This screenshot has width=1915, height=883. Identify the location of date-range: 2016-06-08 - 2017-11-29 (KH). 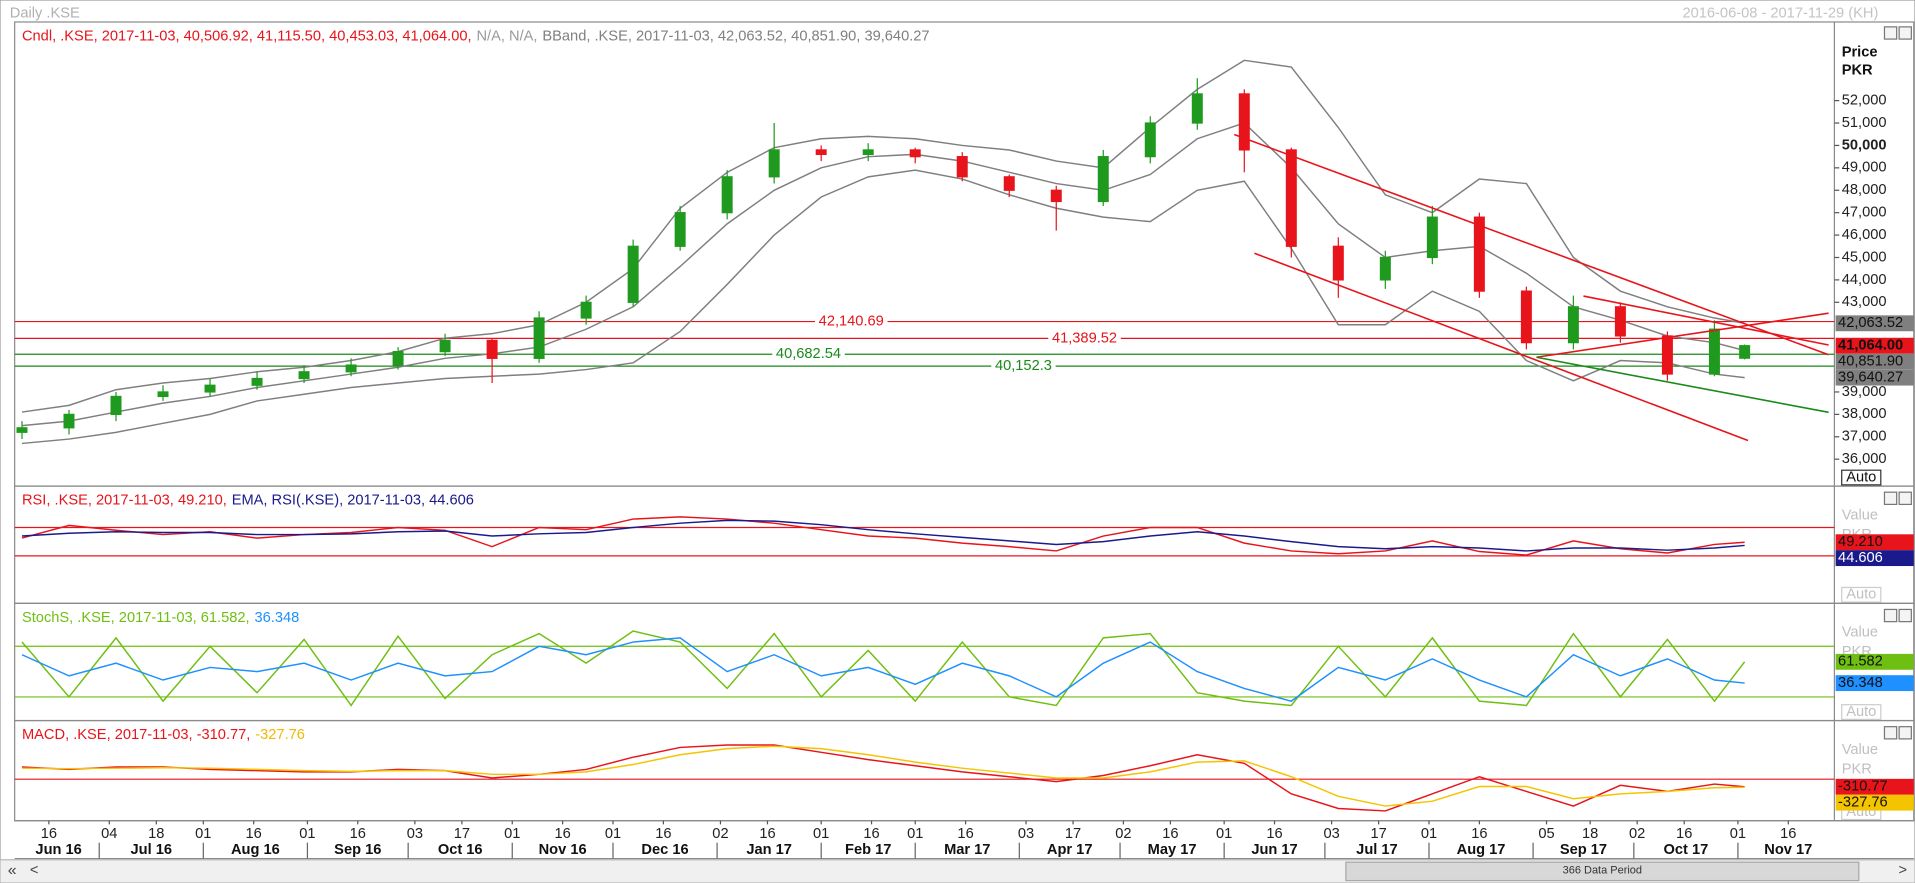
(1780, 13).